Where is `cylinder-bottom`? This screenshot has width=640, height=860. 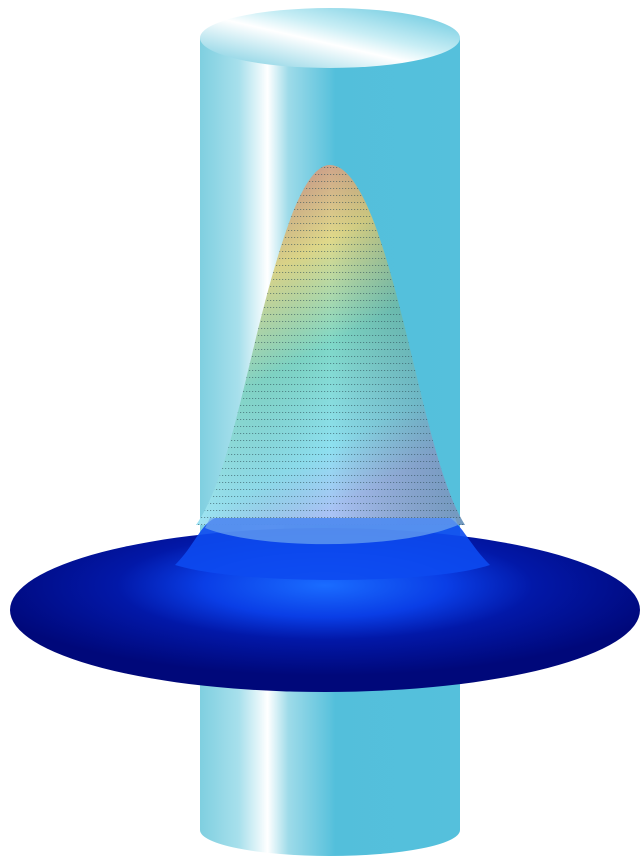
cylinder-bottom is located at coordinates (330, 830).